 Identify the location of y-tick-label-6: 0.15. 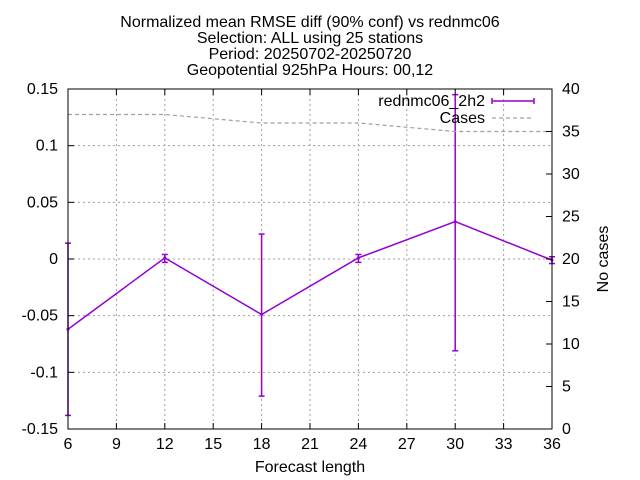
(42, 89).